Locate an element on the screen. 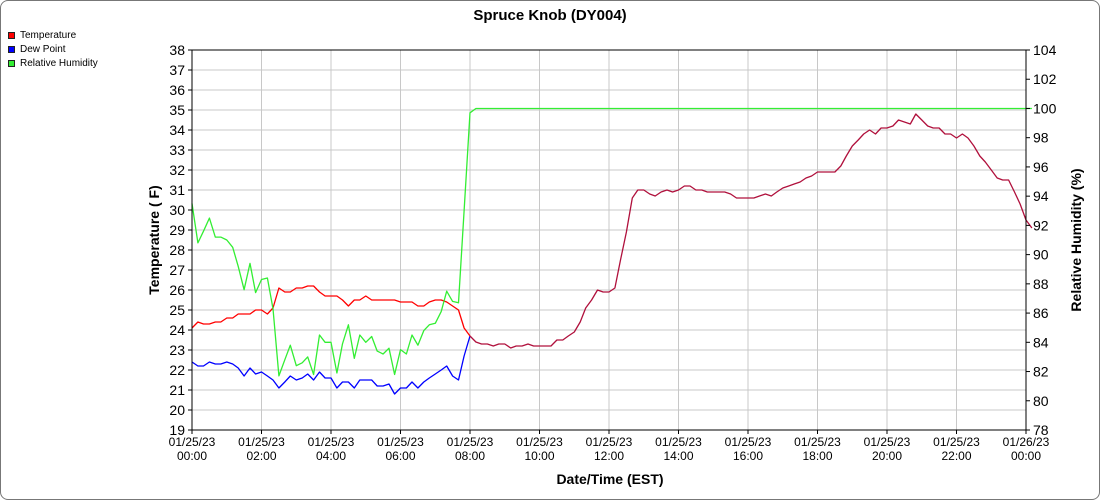 Image resolution: width=1100 pixels, height=500 pixels. legend-swatch-relative-humidity is located at coordinates (11, 63).